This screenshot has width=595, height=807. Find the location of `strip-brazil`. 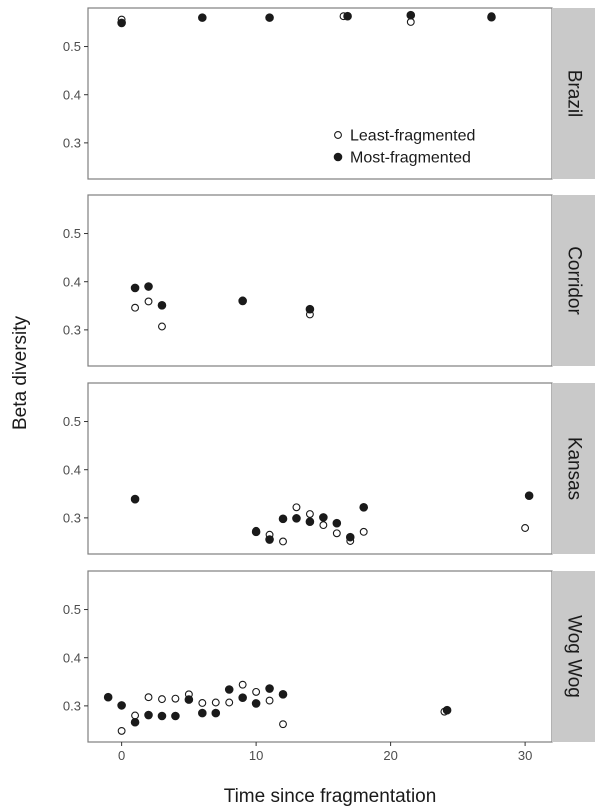

strip-brazil is located at coordinates (573, 93).